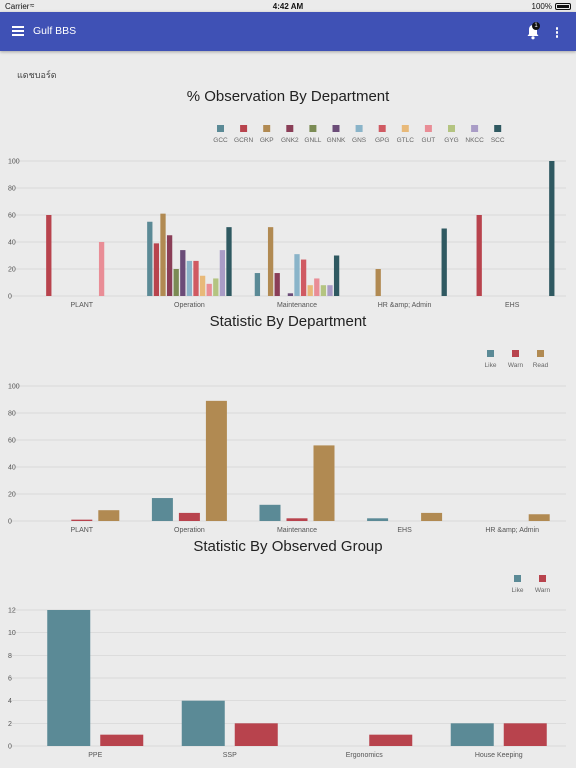  Describe the element at coordinates (10, 656) in the screenshot. I see `y-tick-label: 8` at that location.